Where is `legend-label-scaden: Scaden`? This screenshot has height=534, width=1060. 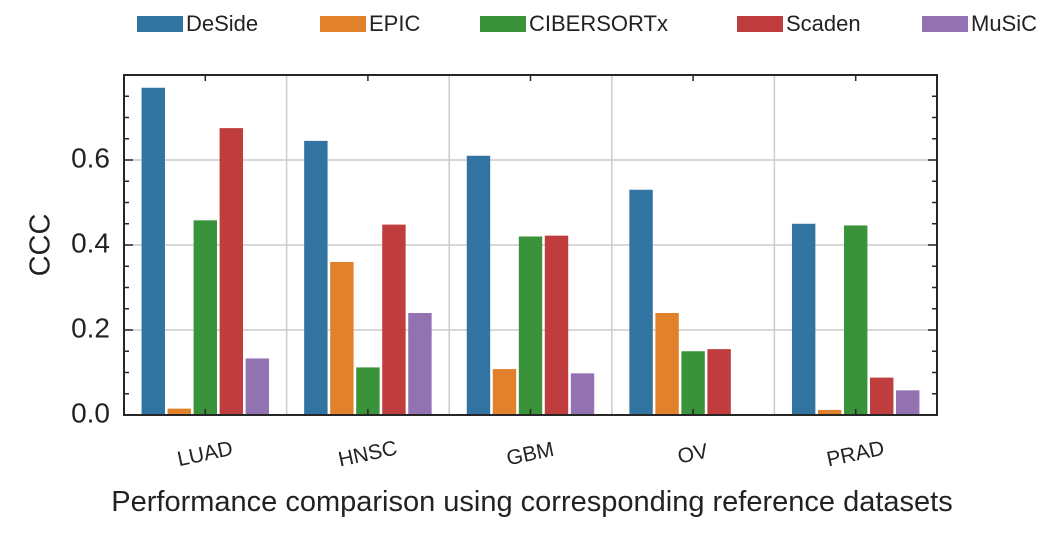 legend-label-scaden: Scaden is located at coordinates (823, 23).